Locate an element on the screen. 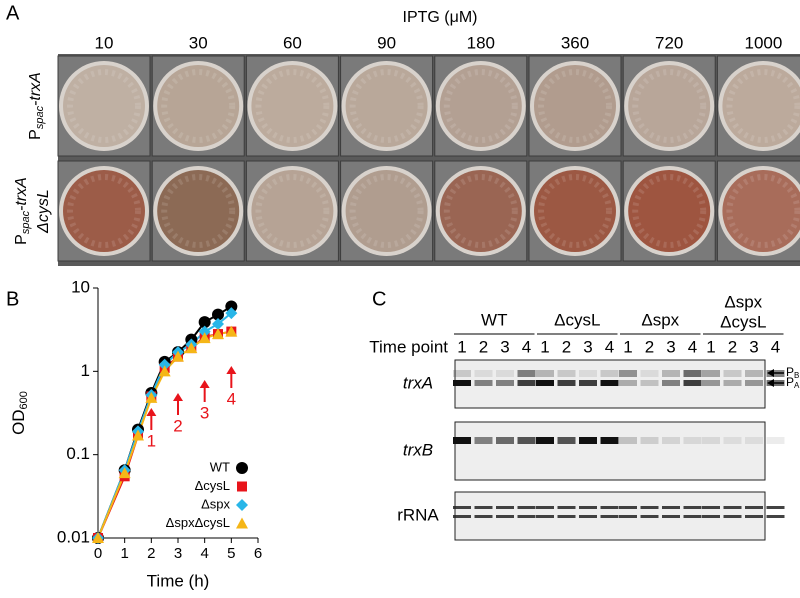 Image resolution: width=800 pixels, height=598 pixels. blot-label: trxA is located at coordinates (418, 382).